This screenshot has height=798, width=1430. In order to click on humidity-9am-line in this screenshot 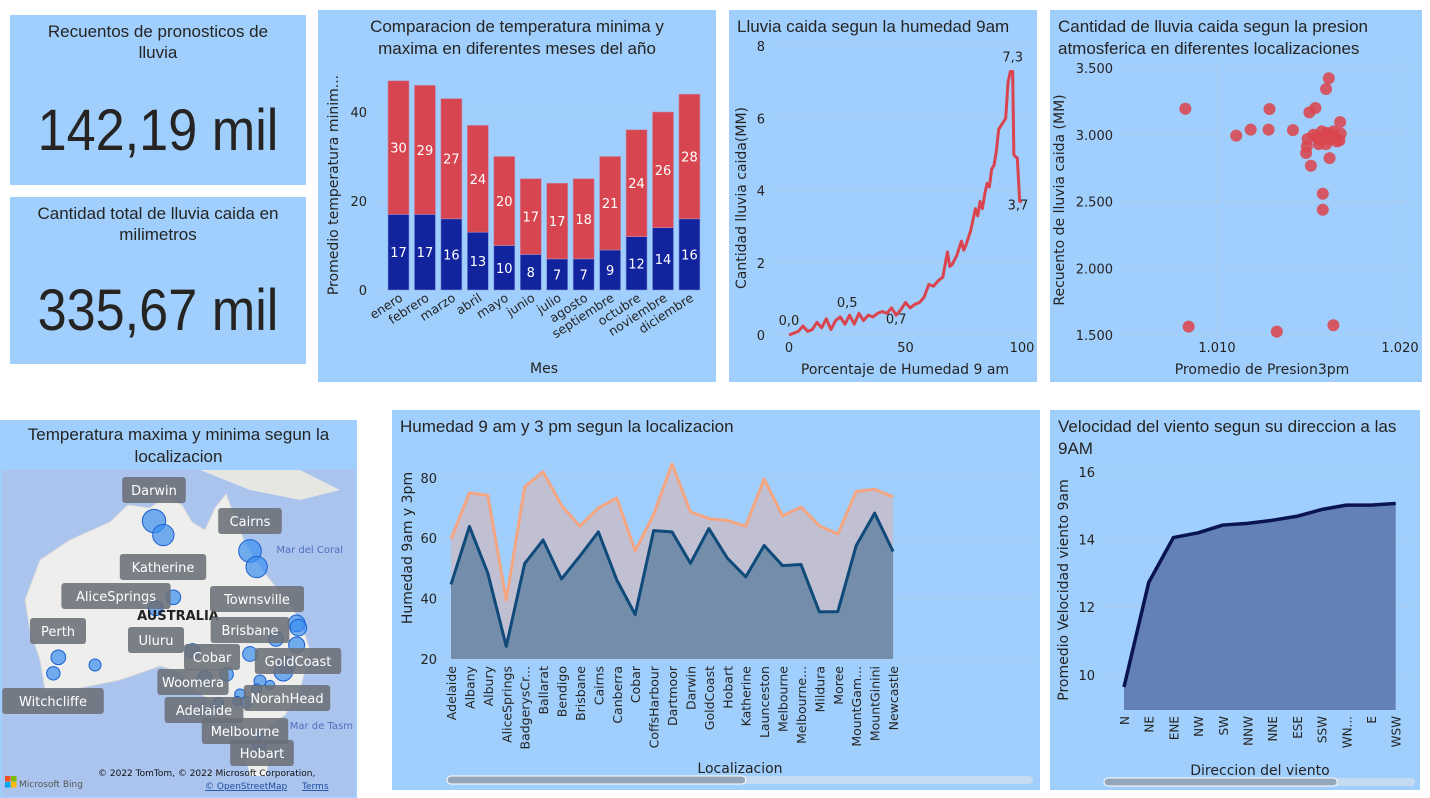, I will do `click(671, 532)`.